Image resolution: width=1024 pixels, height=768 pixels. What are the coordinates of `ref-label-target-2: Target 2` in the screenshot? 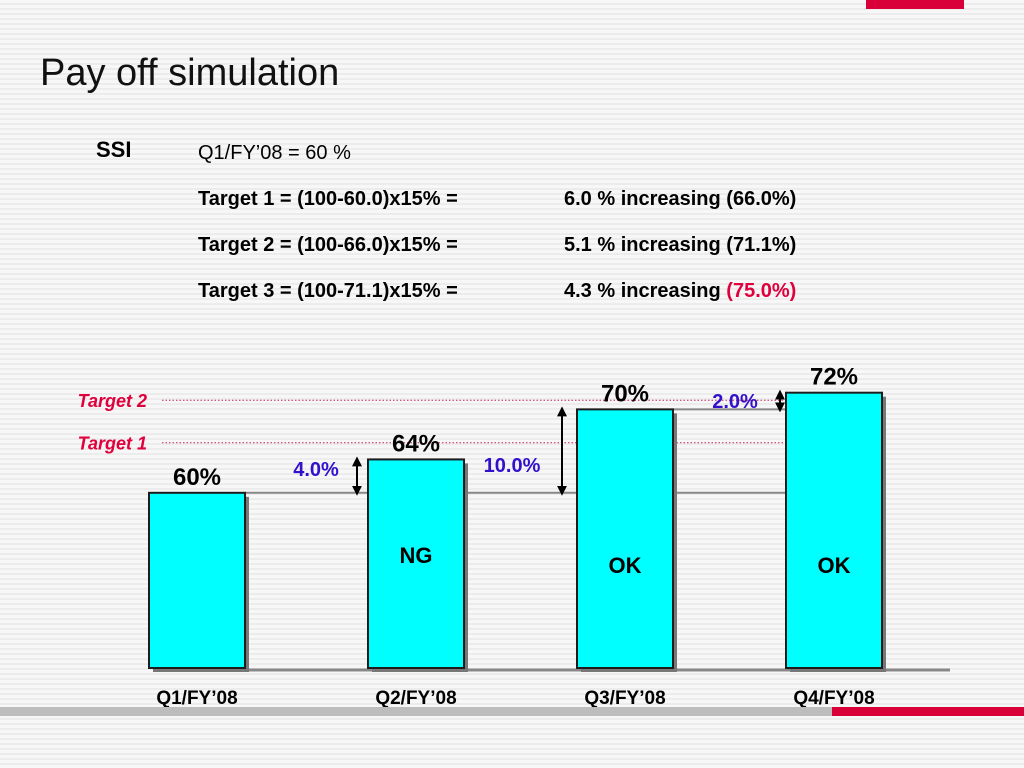 It's located at (112, 401).